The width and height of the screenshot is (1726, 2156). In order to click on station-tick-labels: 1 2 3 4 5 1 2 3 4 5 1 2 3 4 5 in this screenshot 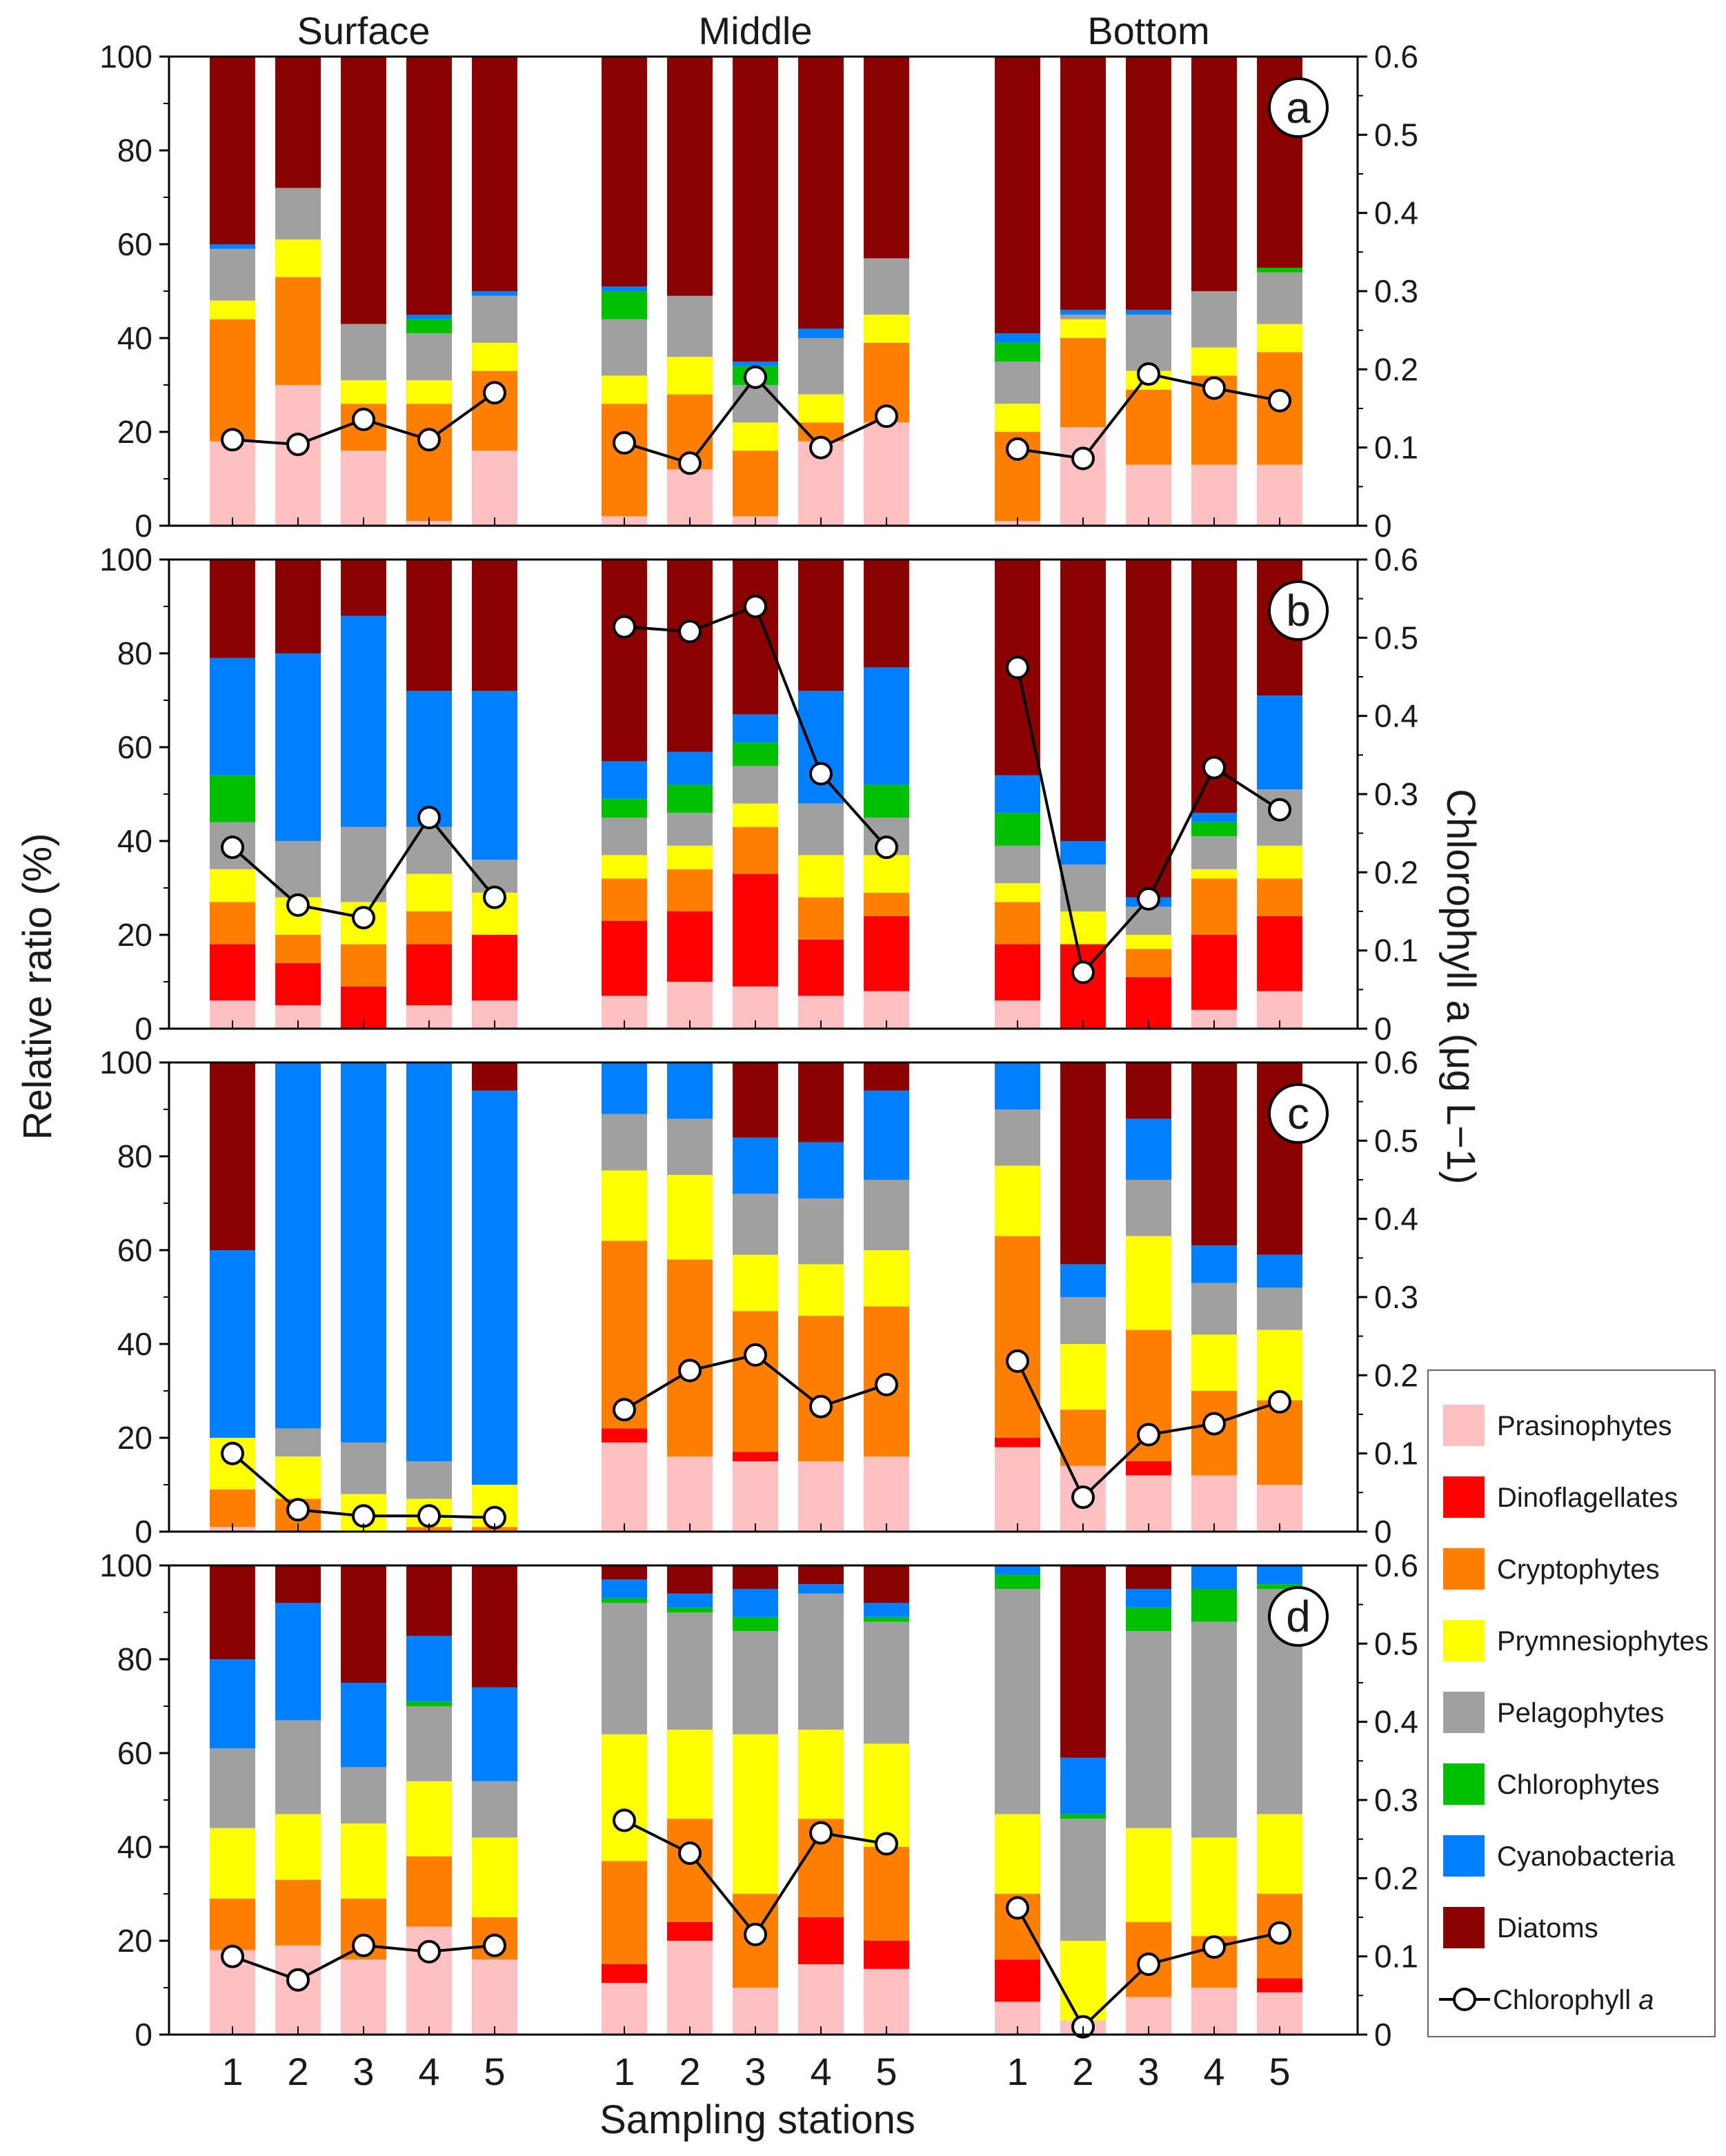, I will do `click(755, 2071)`.